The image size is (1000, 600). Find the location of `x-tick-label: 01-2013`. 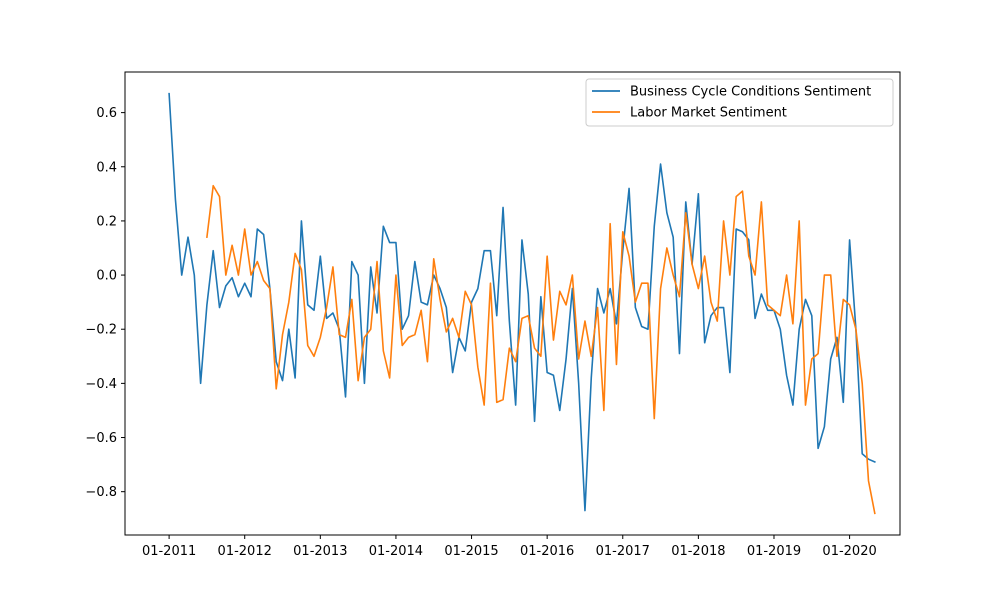

x-tick-label: 01-2013 is located at coordinates (320, 551).